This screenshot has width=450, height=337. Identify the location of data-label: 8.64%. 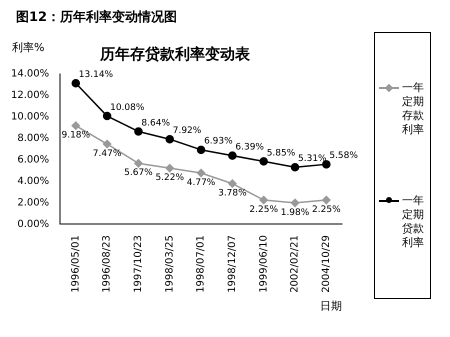
(155, 123).